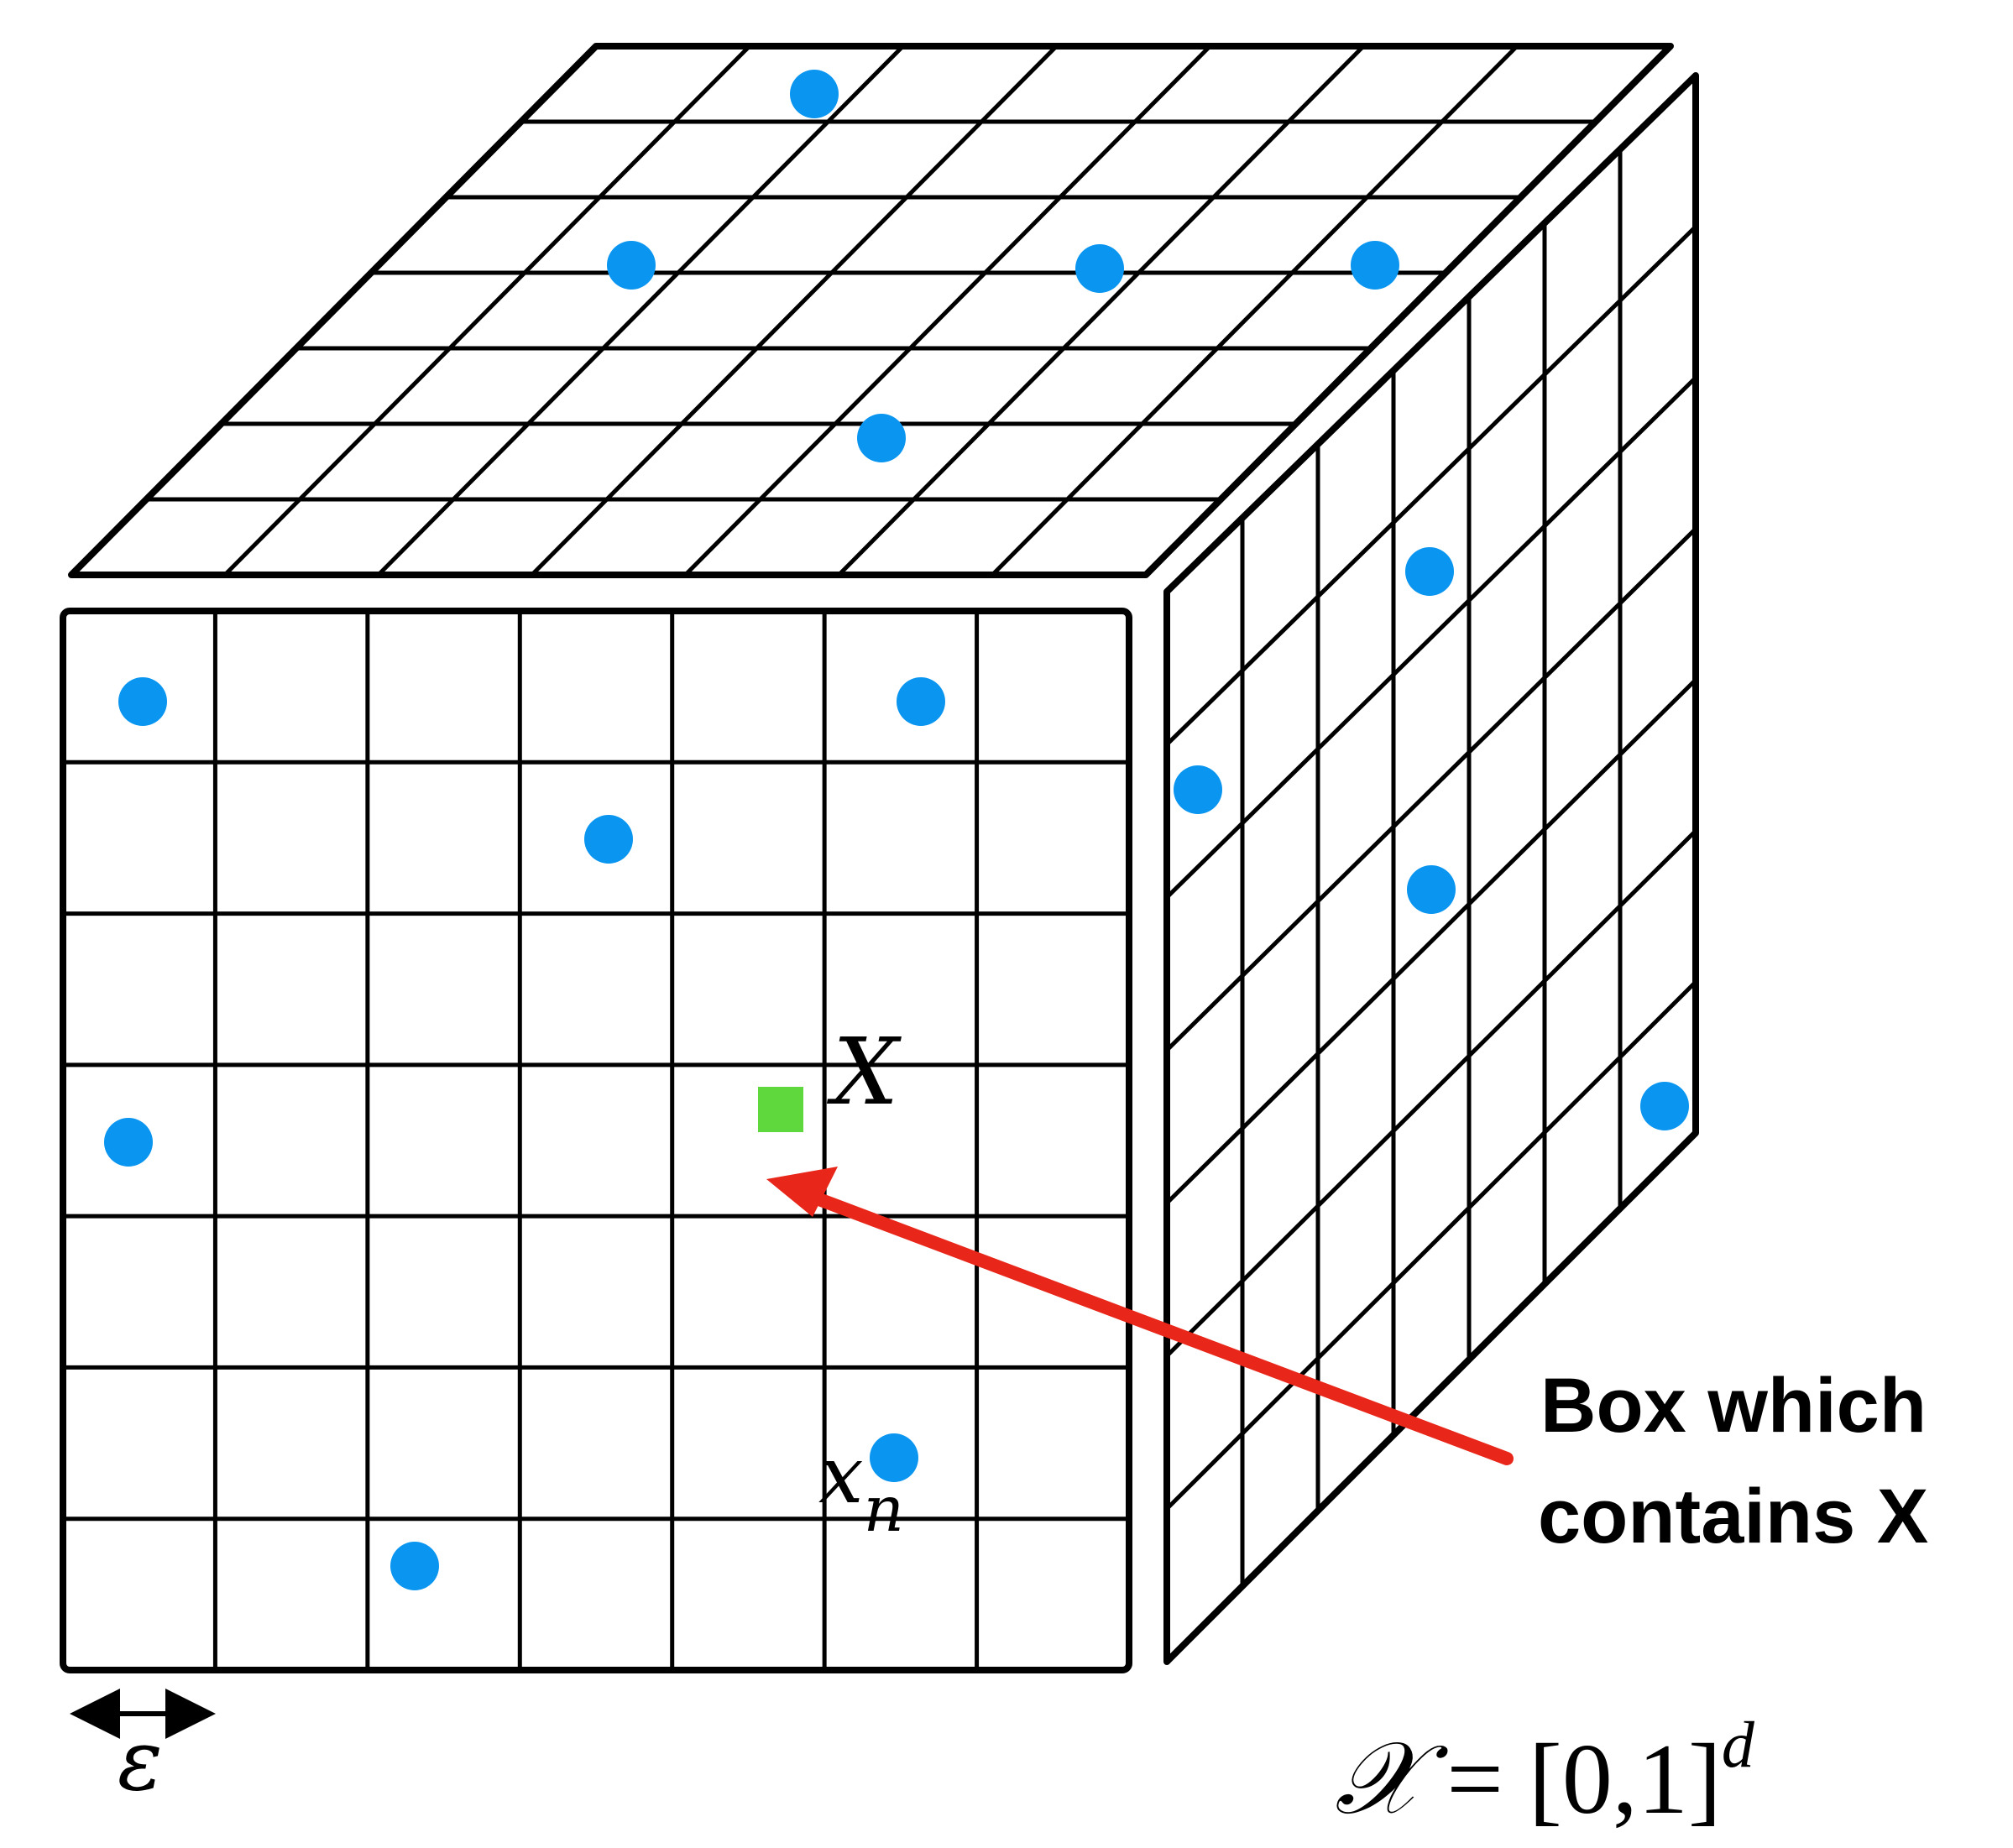 The width and height of the screenshot is (2013, 1848). I want to click on neighbor-label-sub: n, so click(884, 1509).